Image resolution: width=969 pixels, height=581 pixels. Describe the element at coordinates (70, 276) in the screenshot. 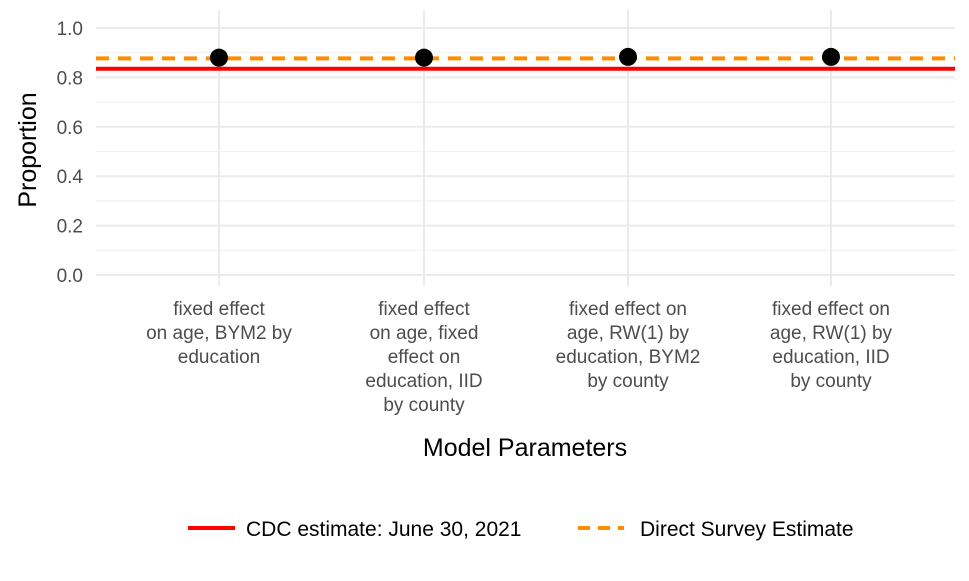

I see `y-tick-label: 0.0` at that location.